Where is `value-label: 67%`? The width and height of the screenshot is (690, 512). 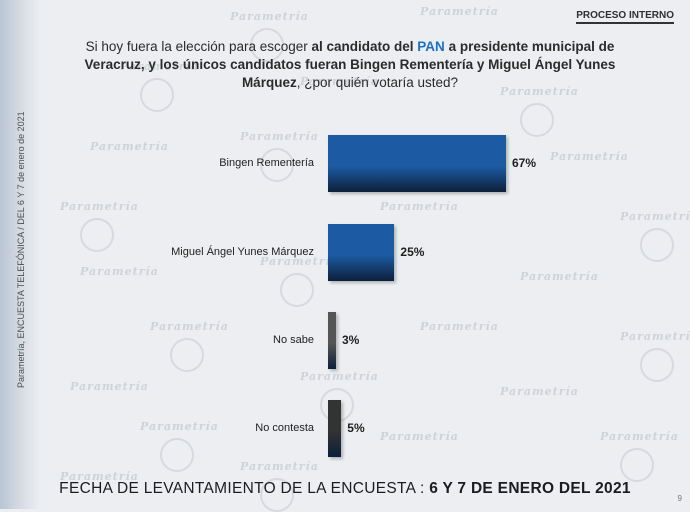
value-label: 67% is located at coordinates (524, 162).